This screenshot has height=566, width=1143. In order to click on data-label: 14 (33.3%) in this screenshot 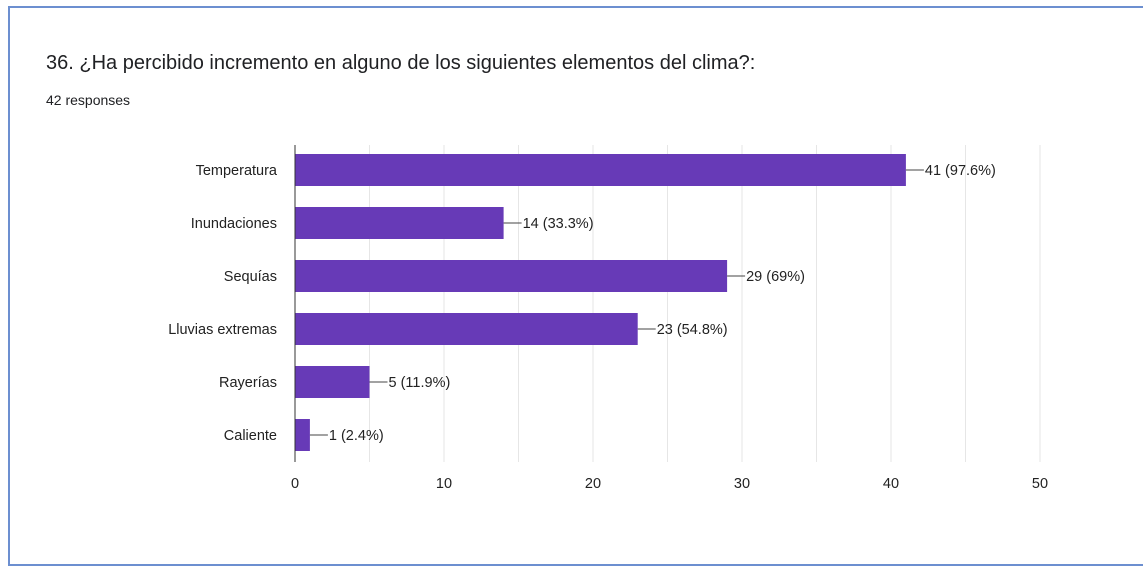, I will do `click(558, 224)`.